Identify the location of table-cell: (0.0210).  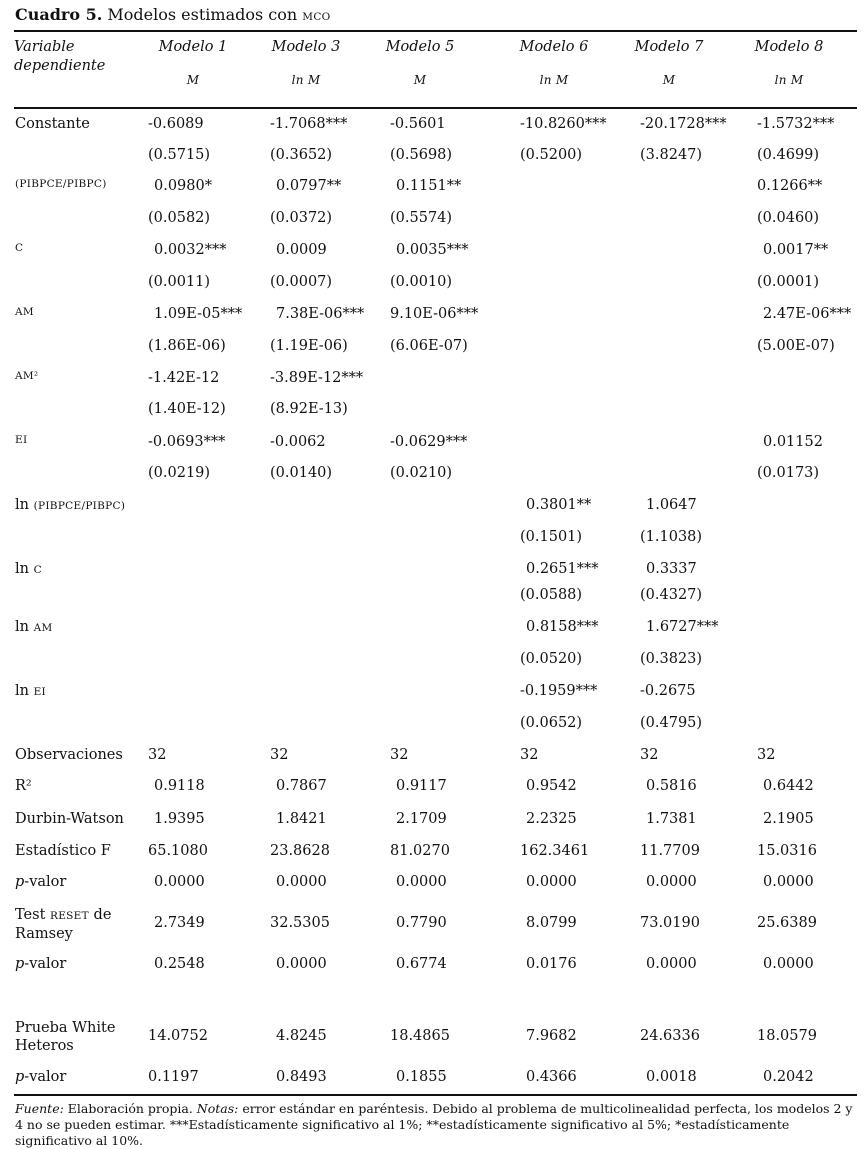
(421, 473).